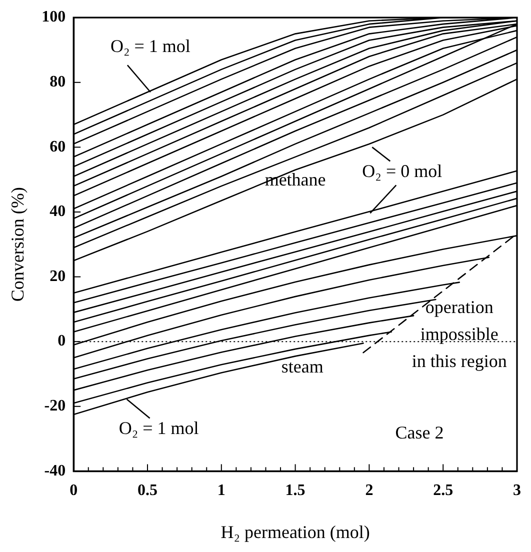 The height and width of the screenshot is (552, 531). I want to click on x-tick-label: 2.5, so click(443, 490).